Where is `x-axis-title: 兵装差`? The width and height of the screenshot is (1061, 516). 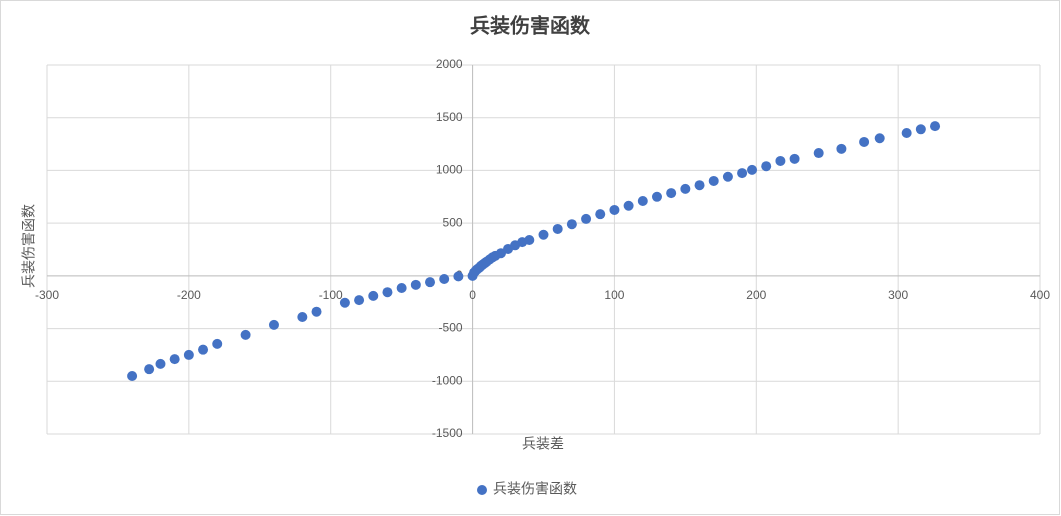 x-axis-title: 兵装差 is located at coordinates (543, 444).